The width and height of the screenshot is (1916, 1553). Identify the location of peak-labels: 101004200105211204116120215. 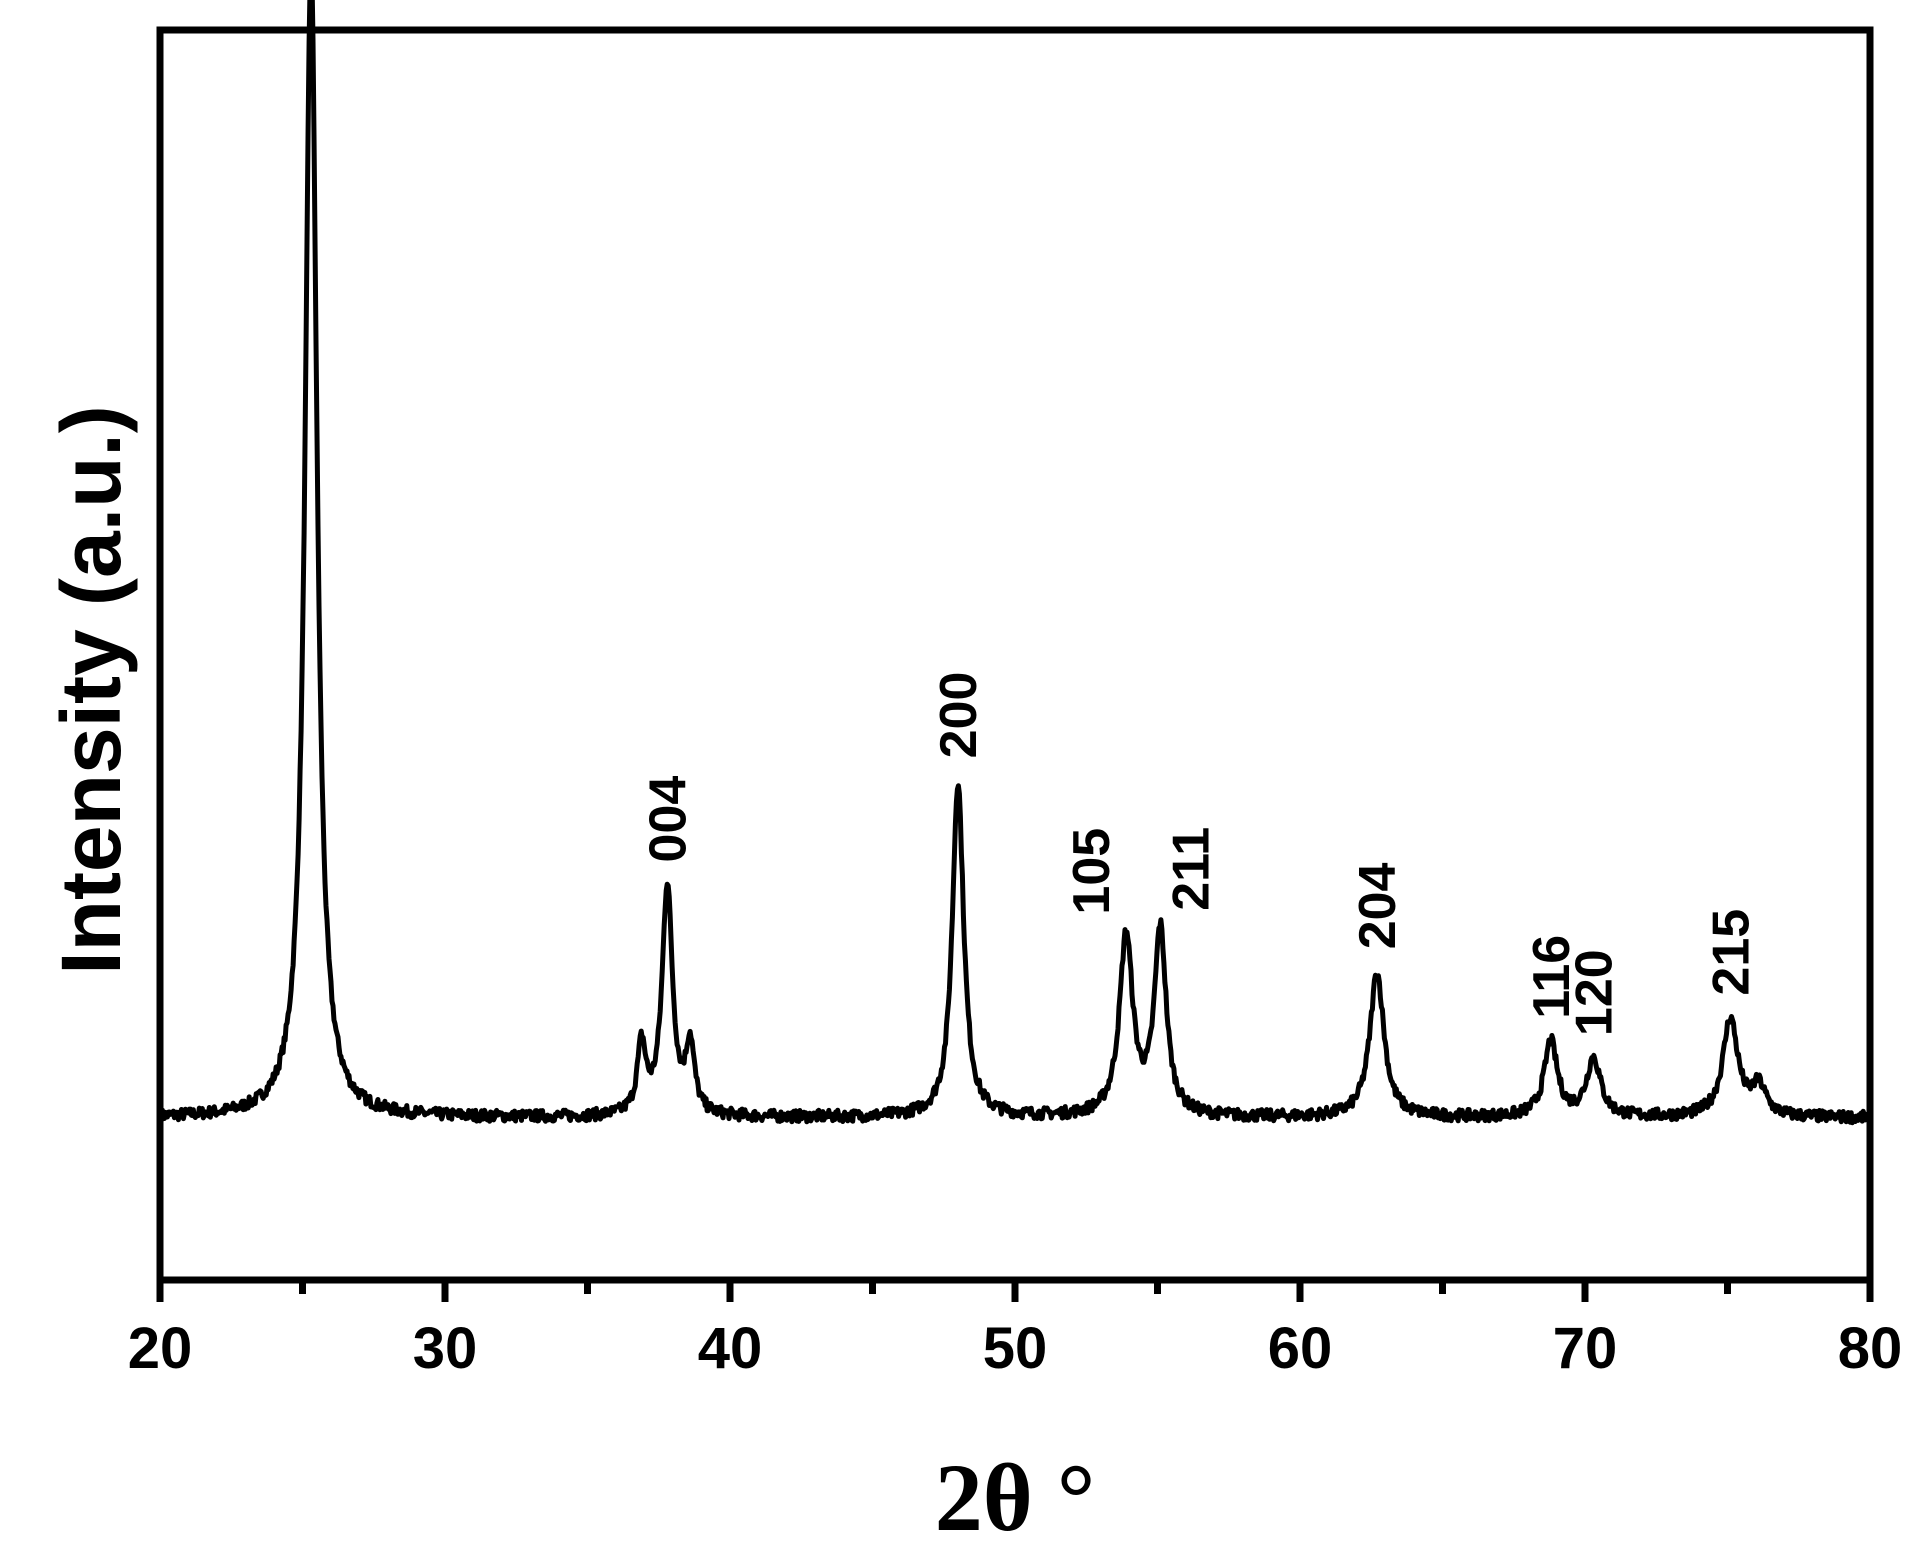
(1199, 854).